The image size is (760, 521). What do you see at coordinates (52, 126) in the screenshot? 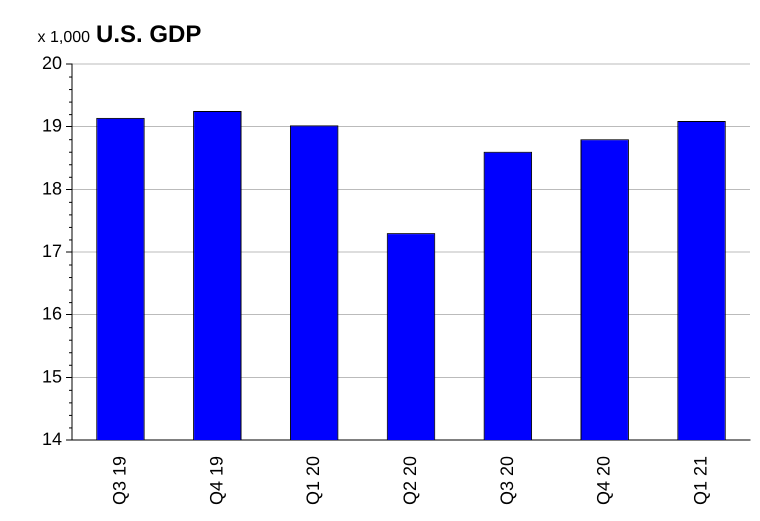
I see `y-tick-label: 19` at bounding box center [52, 126].